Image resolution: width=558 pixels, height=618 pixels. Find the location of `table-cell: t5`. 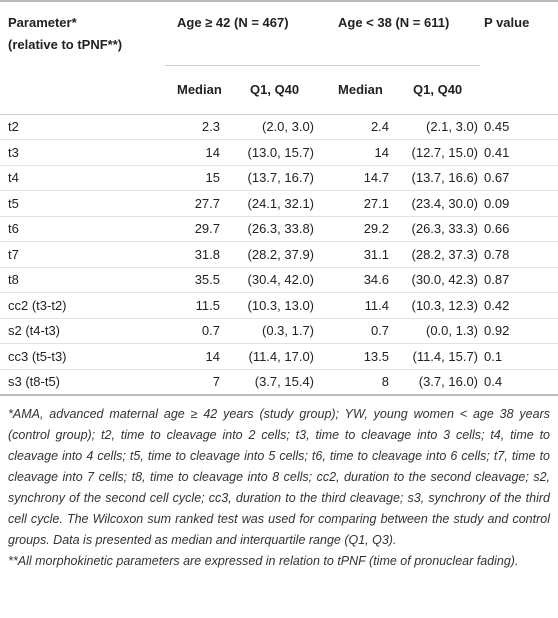

table-cell: t5 is located at coordinates (82, 203).